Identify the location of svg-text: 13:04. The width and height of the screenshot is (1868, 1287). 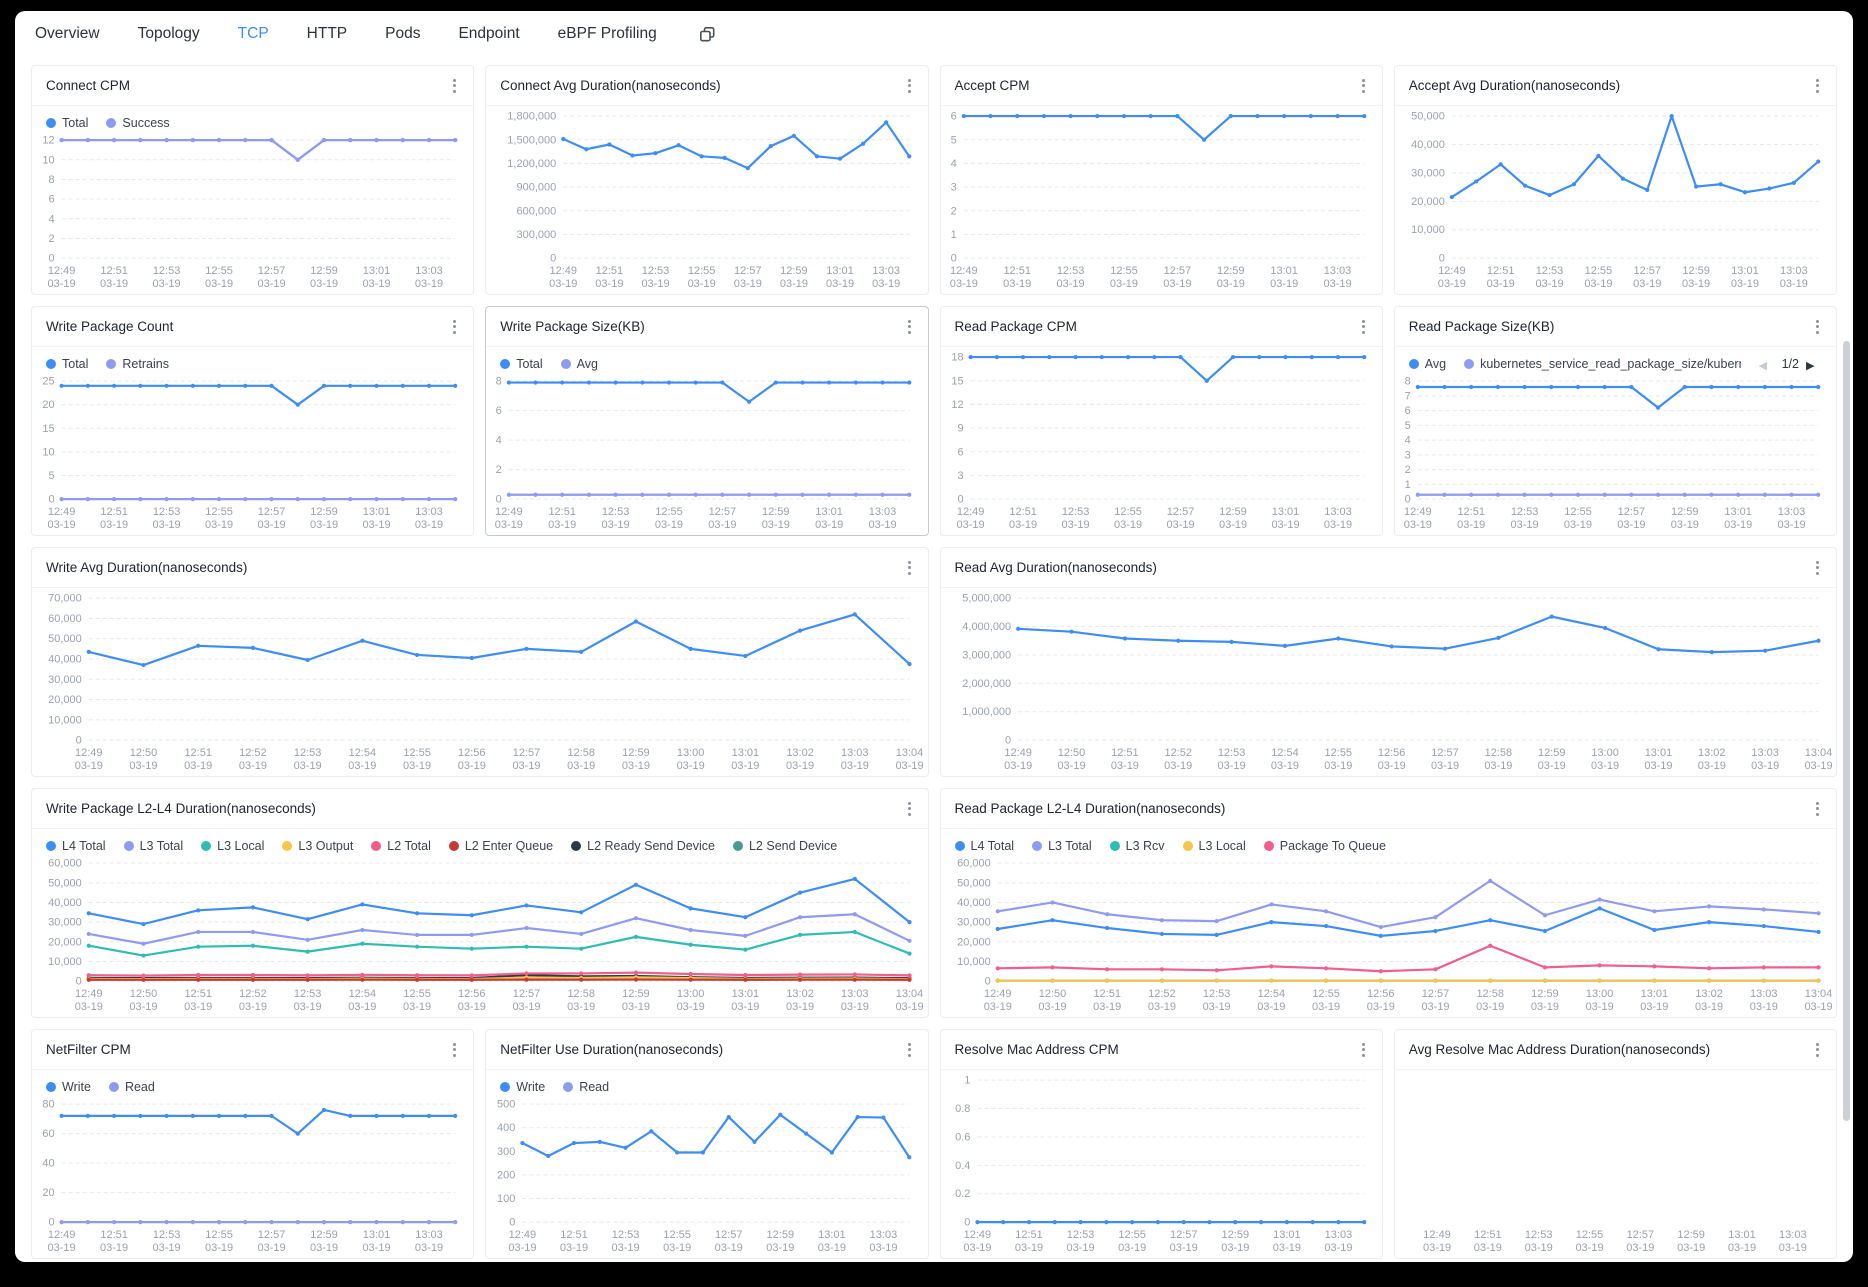
(910, 753).